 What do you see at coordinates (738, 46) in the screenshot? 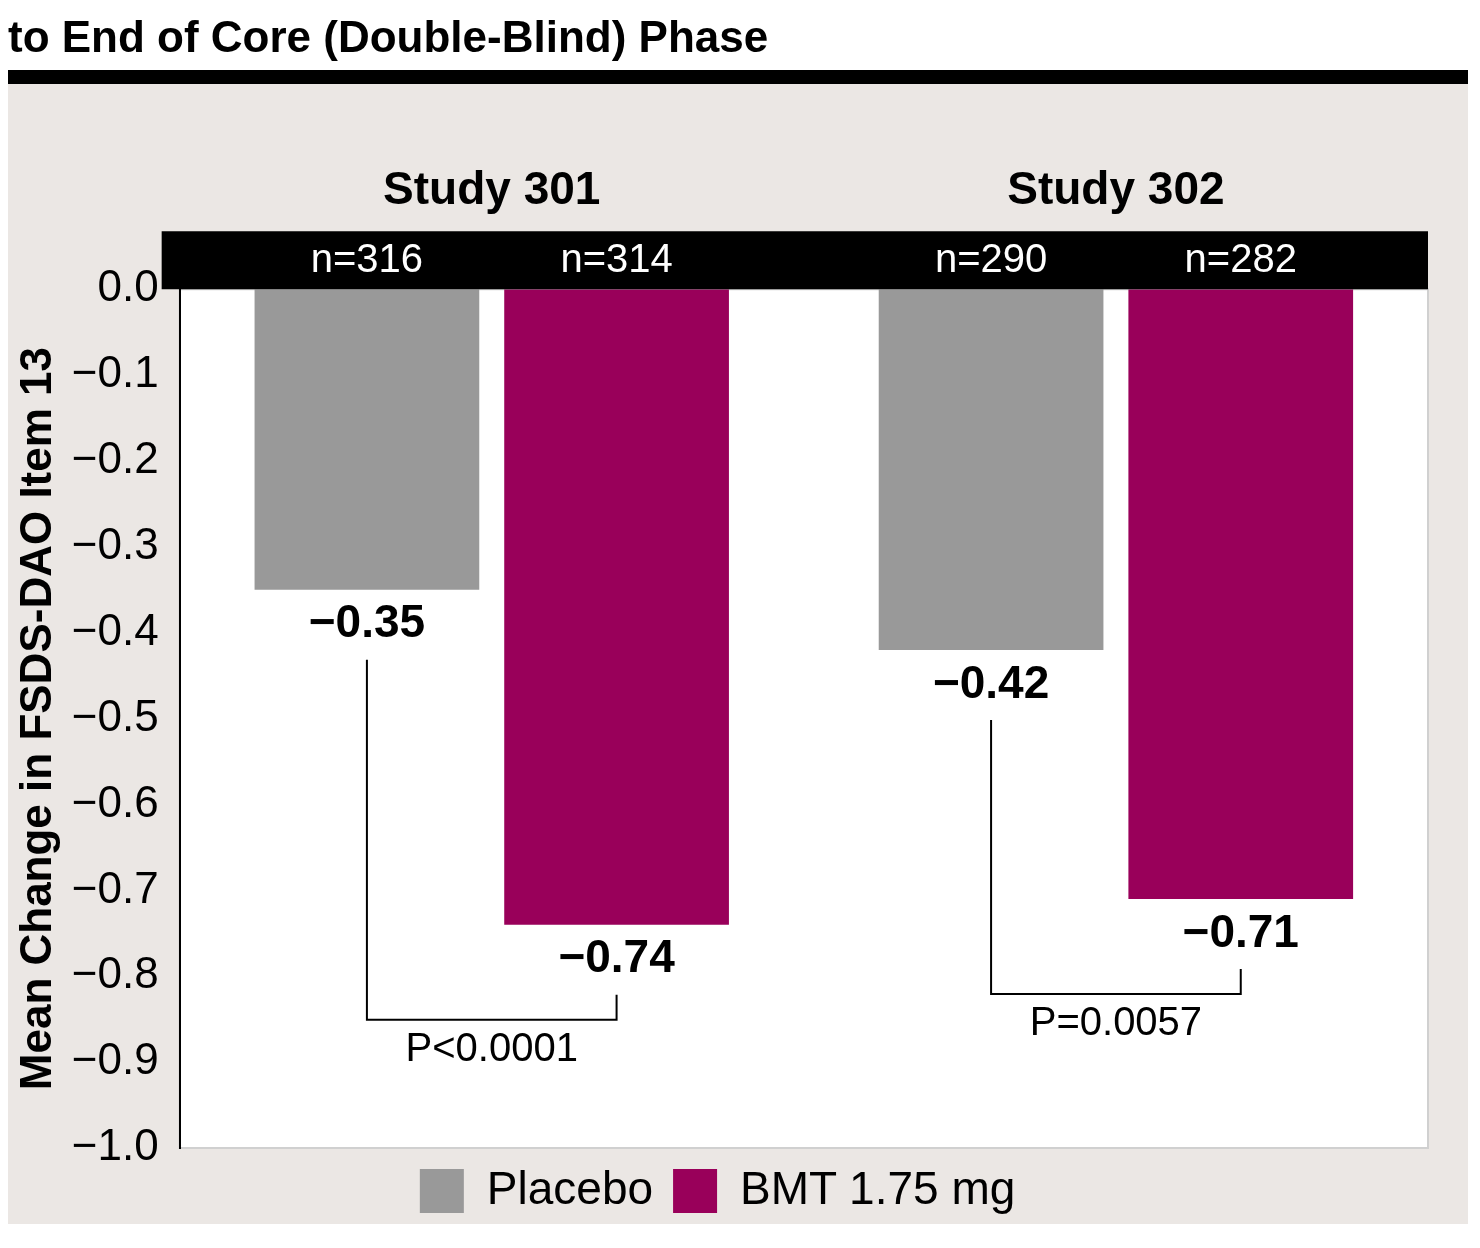
I see `chart-title: to End of Core (Double-Blind) Phase` at bounding box center [738, 46].